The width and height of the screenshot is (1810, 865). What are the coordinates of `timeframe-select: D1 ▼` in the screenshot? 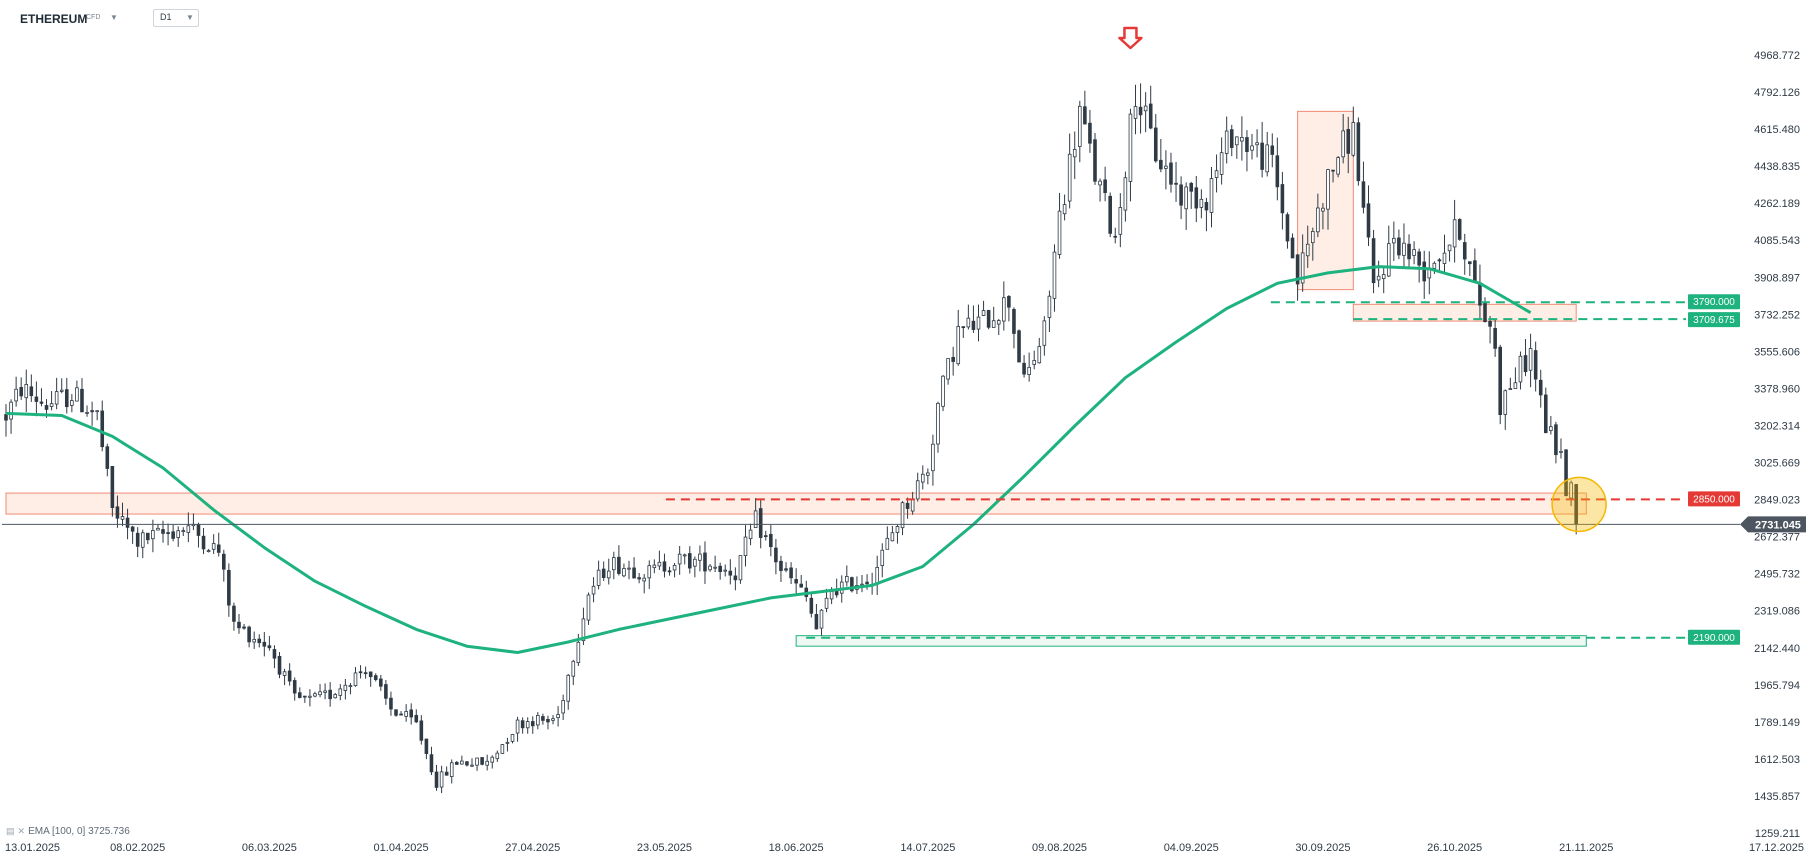 It's located at (176, 18).